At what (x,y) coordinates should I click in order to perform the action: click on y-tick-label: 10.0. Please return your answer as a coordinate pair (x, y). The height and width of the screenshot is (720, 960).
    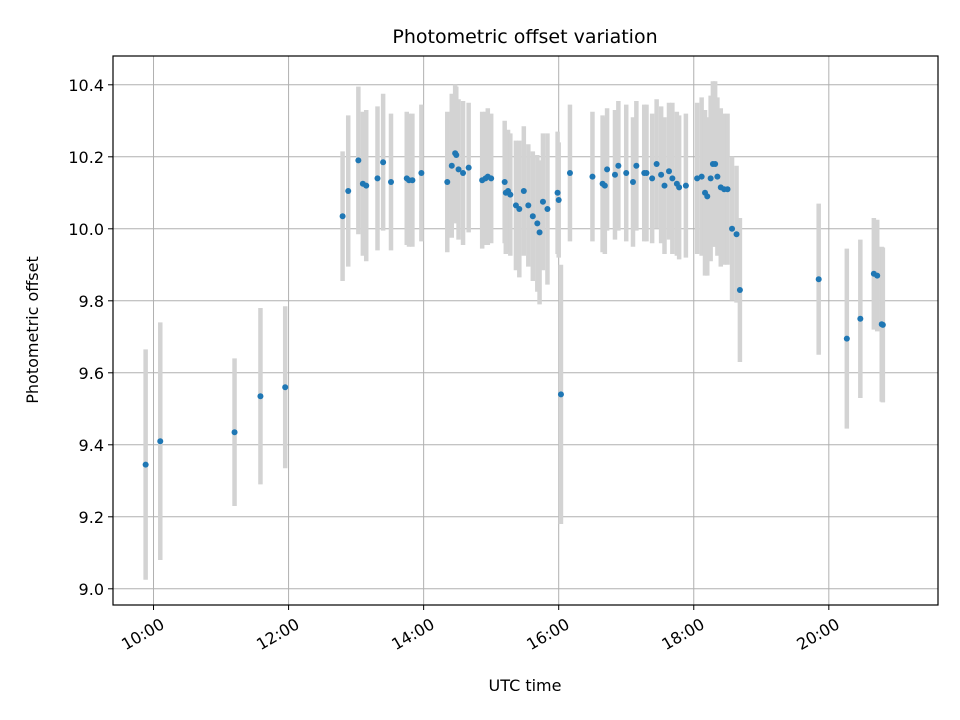
    Looking at the image, I should click on (86, 229).